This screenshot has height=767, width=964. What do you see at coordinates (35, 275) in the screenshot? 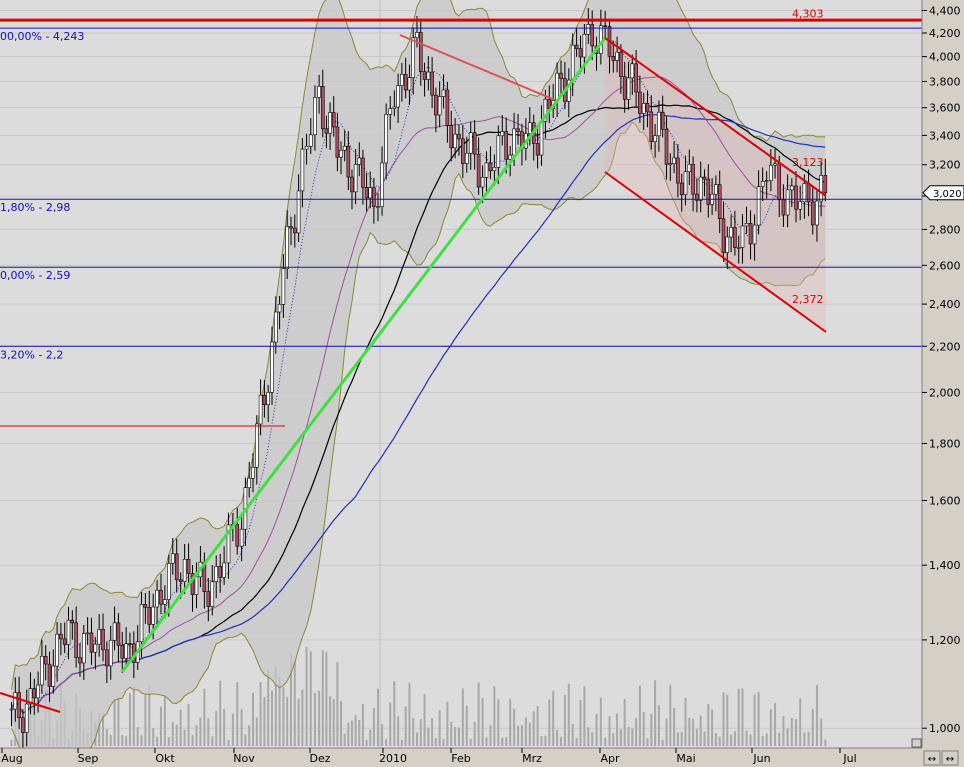
I see `fib-level-label: 0,00% - 2,59` at bounding box center [35, 275].